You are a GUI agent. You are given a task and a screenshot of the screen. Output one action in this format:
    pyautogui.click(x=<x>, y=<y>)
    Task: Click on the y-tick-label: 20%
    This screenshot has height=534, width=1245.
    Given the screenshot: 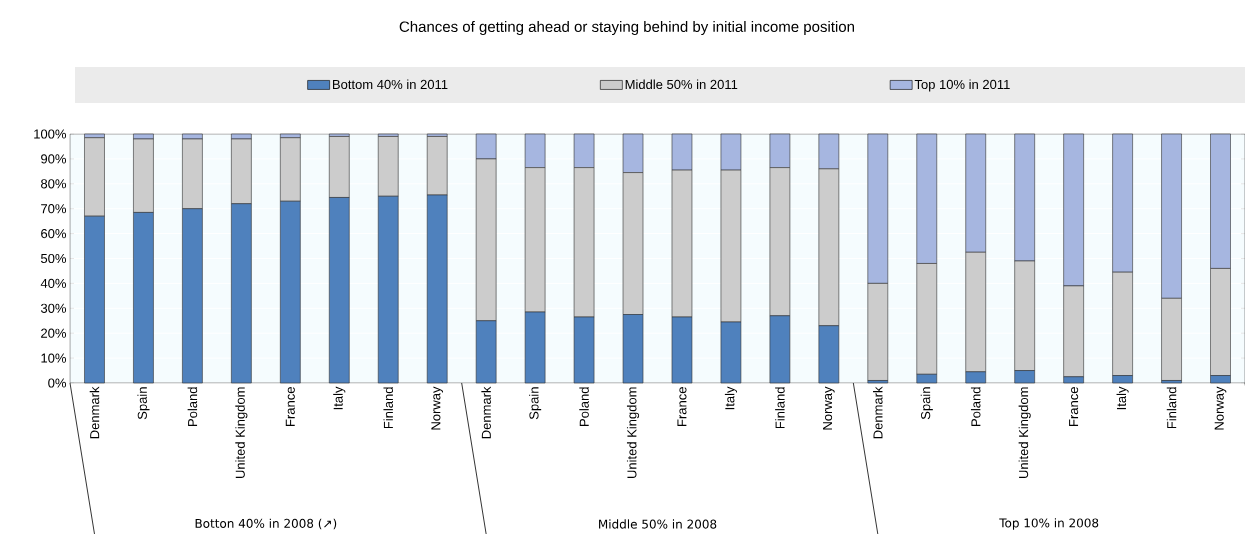 What is the action you would take?
    pyautogui.click(x=54, y=333)
    